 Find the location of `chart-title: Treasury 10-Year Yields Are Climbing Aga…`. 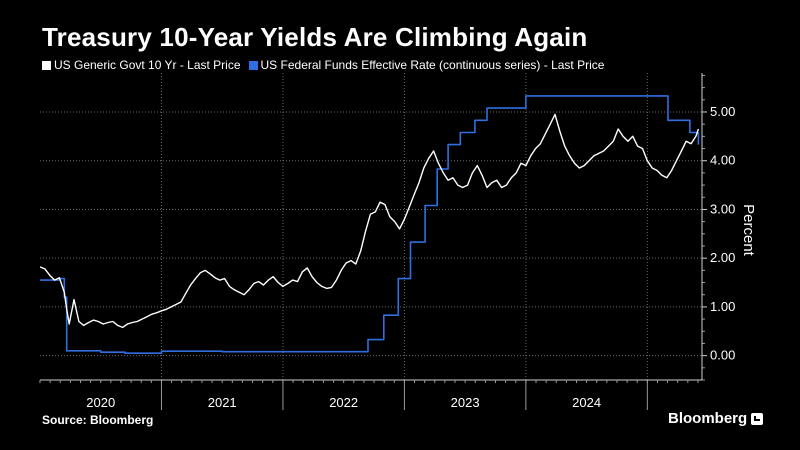

chart-title: Treasury 10-Year Yields Are Climbing Aga… is located at coordinates (315, 37).